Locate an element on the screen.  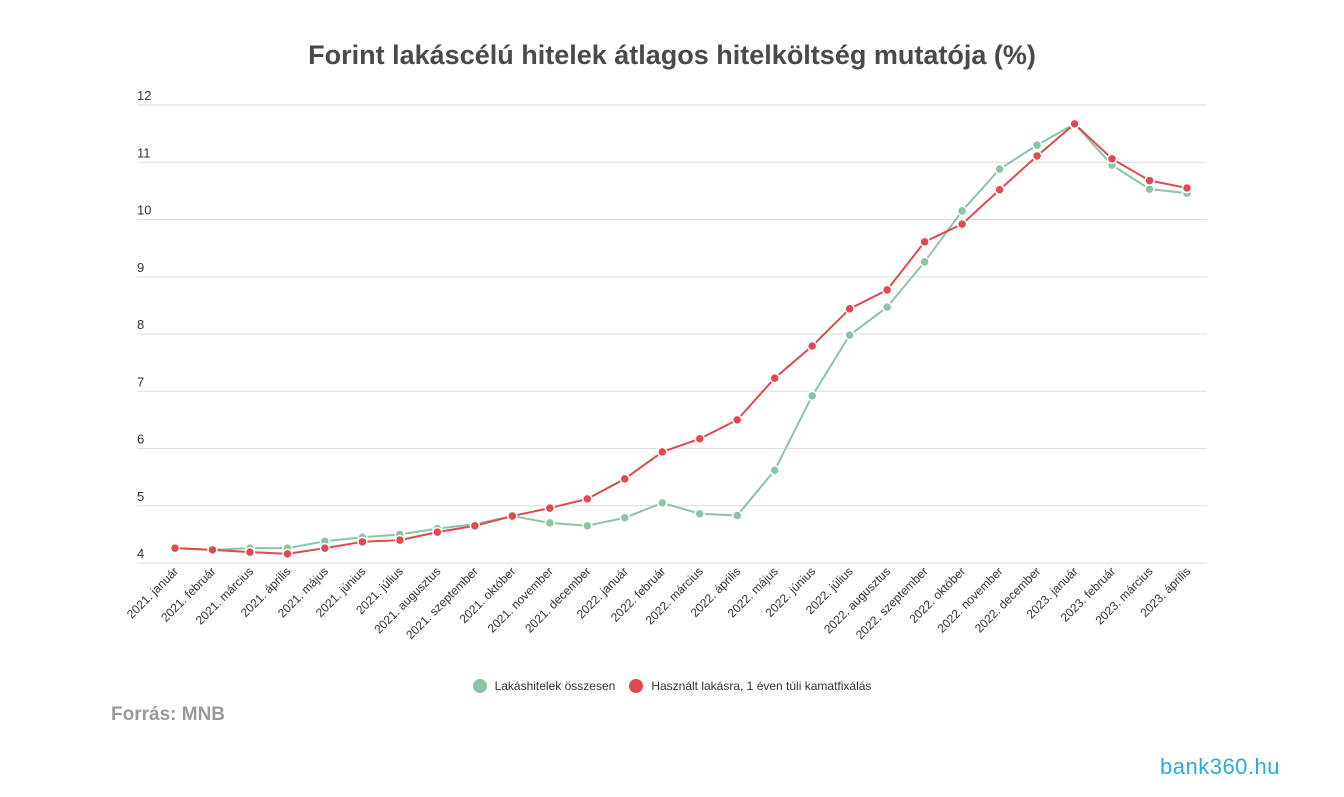
y-tick-label: 10 is located at coordinates (144, 210).